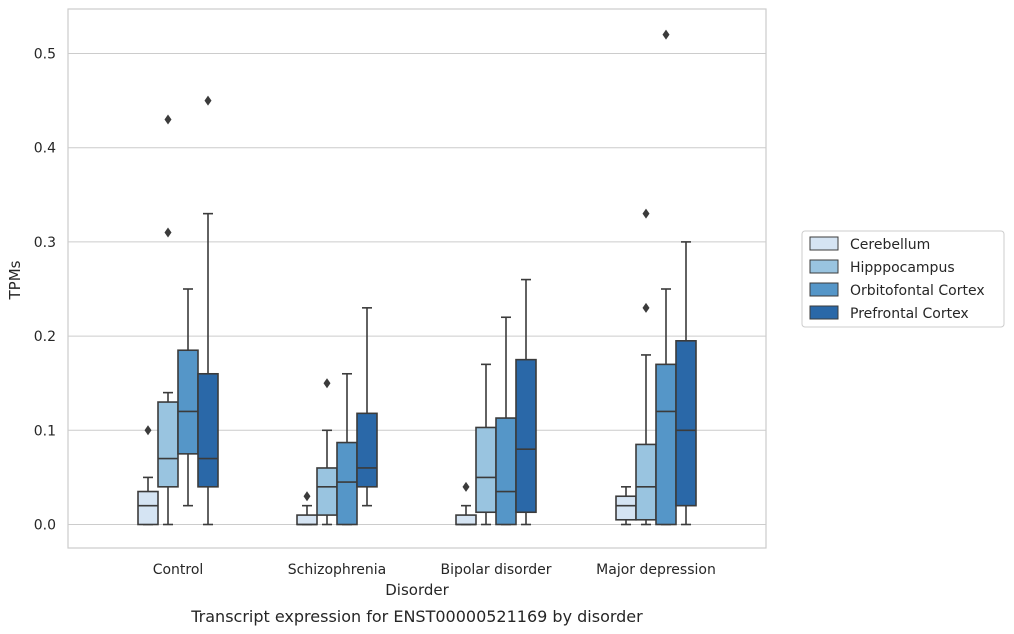 Image resolution: width=1014 pixels, height=634 pixels. I want to click on y-axis-label: TPMs, so click(15, 280).